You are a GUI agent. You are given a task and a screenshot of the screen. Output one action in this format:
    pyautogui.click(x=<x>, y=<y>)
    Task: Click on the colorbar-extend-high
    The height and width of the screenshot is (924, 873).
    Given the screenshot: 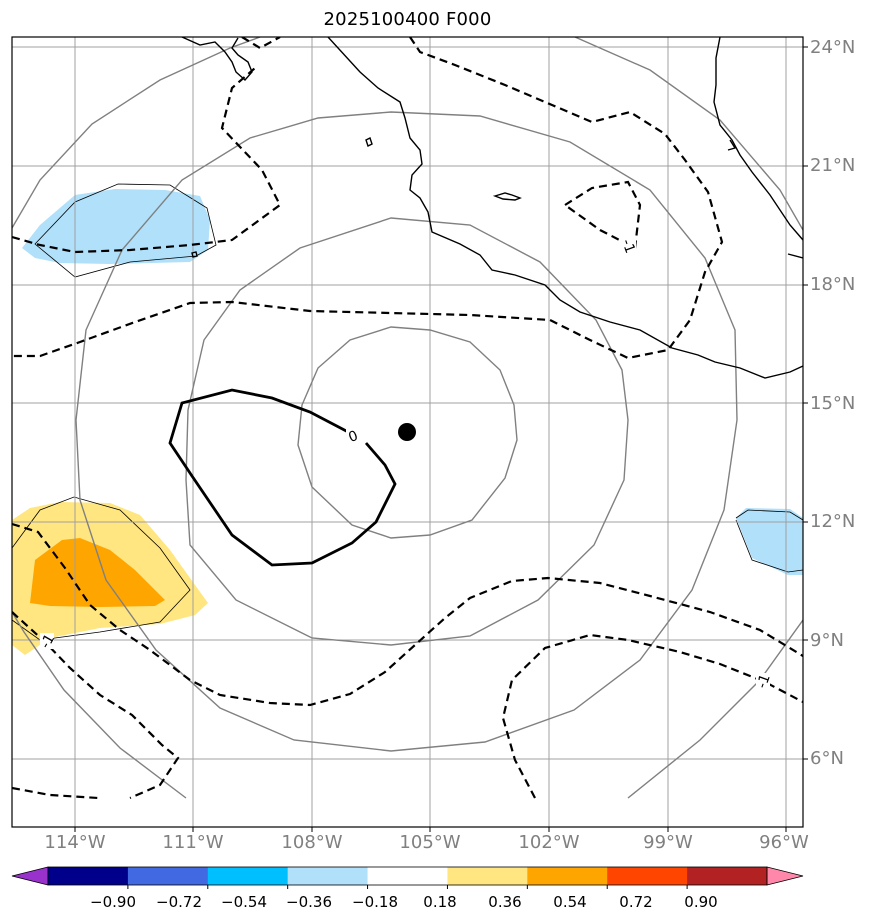 What is the action you would take?
    pyautogui.click(x=785, y=876)
    